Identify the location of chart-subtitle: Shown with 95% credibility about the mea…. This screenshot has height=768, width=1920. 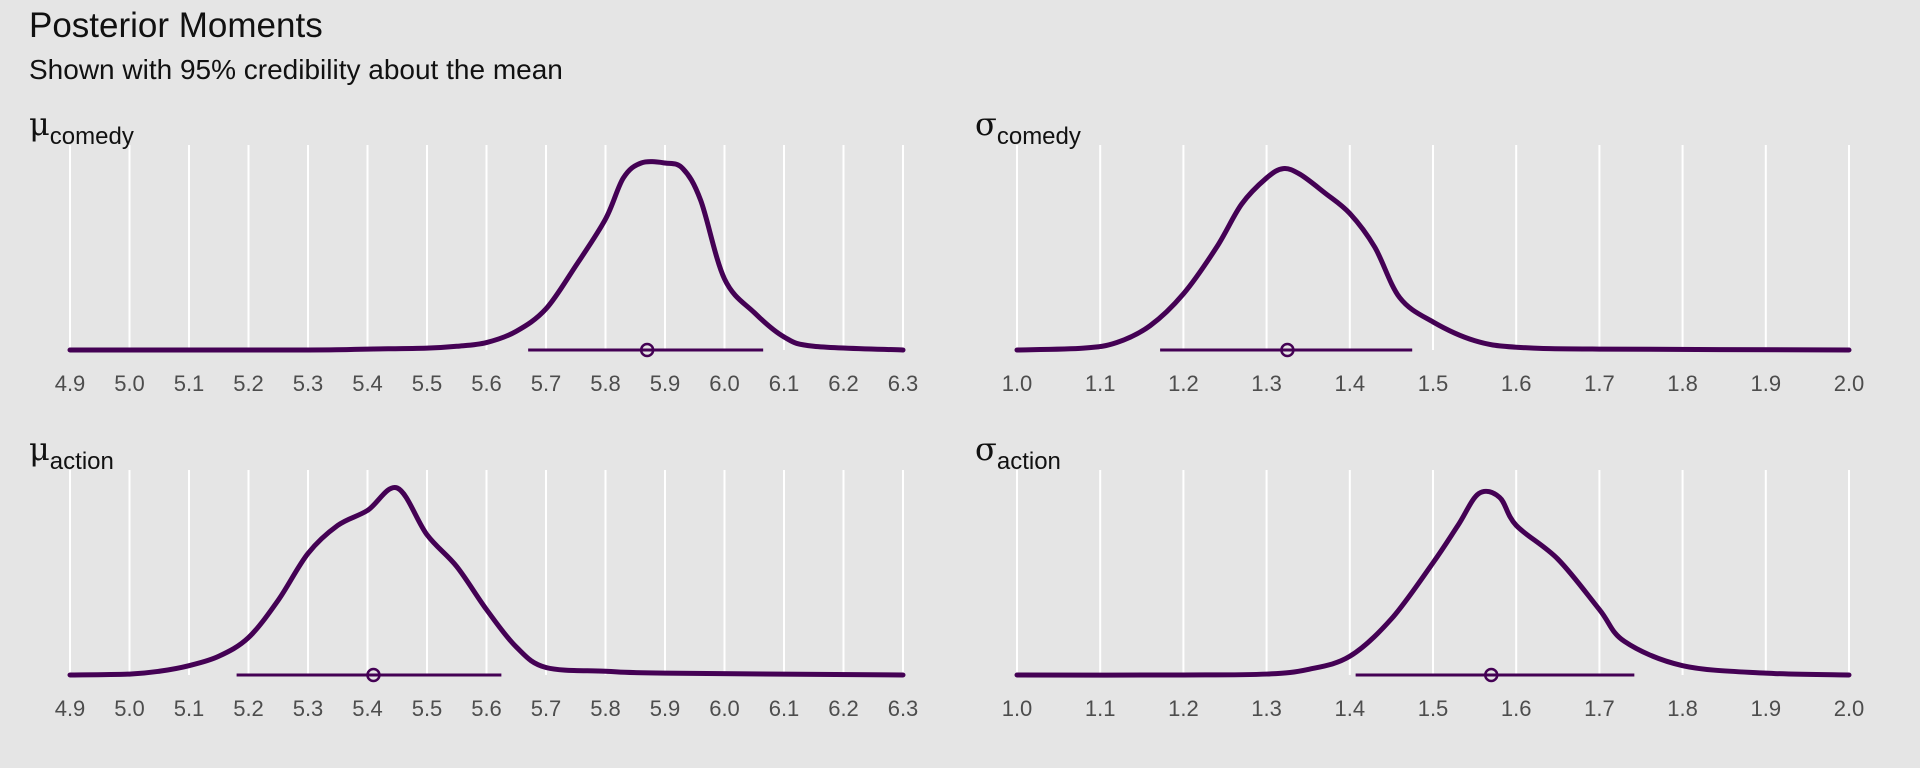
(296, 69).